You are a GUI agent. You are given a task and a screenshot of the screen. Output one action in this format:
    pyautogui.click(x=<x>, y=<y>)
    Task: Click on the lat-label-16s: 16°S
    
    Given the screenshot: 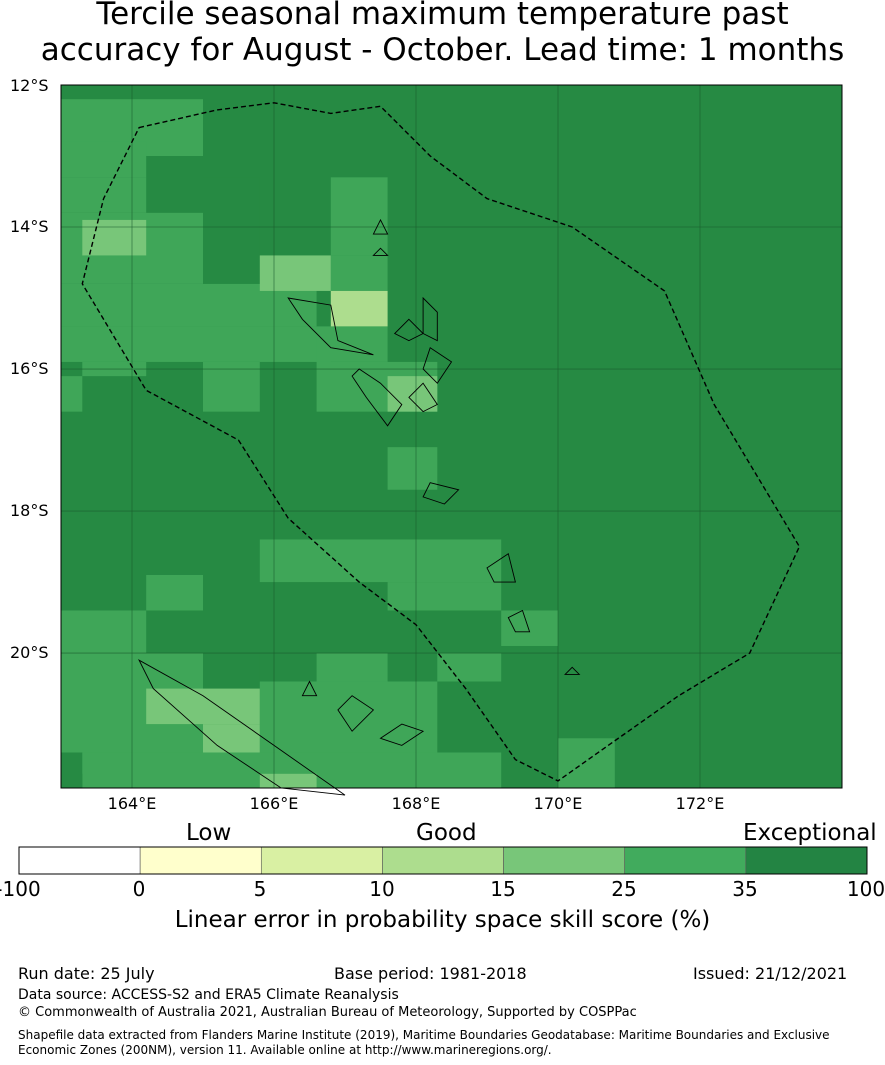 What is the action you would take?
    pyautogui.click(x=29, y=368)
    